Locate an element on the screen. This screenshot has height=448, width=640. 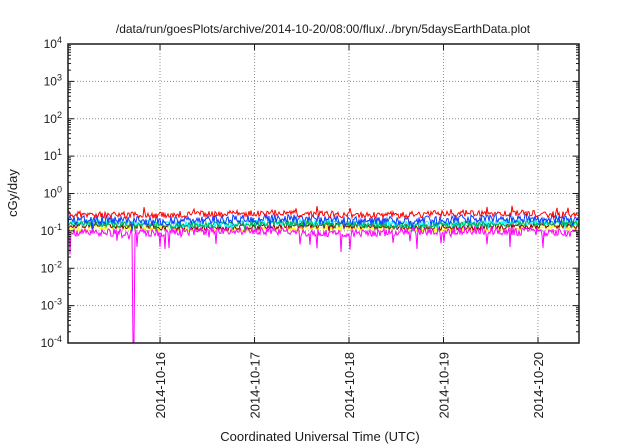
x-axis-label: Coordinated Universal Time (UTC) is located at coordinates (319, 436).